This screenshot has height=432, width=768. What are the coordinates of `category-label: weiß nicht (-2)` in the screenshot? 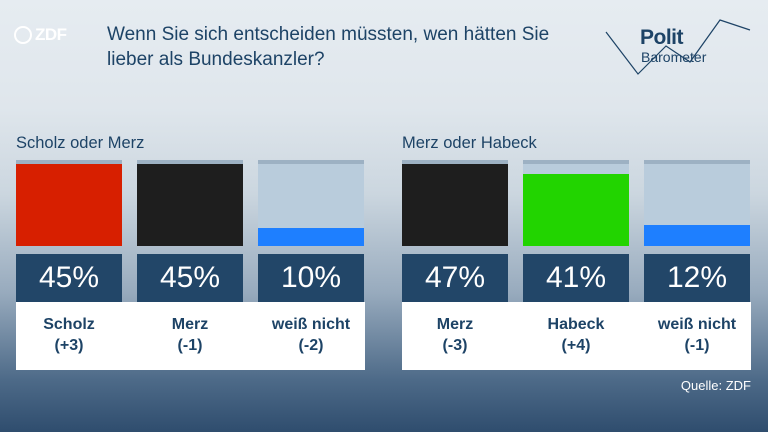 It's located at (311, 335).